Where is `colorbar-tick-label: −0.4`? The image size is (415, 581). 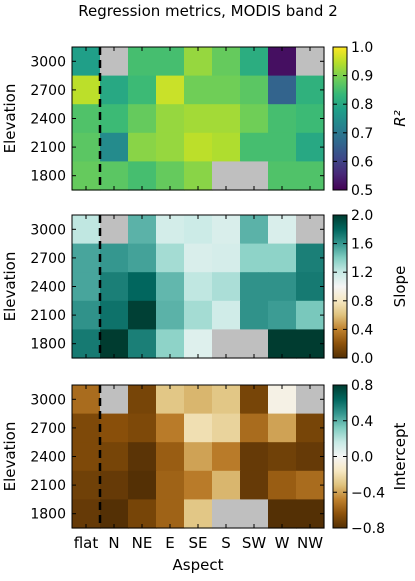 colorbar-tick-label: −0.4 is located at coordinates (368, 493).